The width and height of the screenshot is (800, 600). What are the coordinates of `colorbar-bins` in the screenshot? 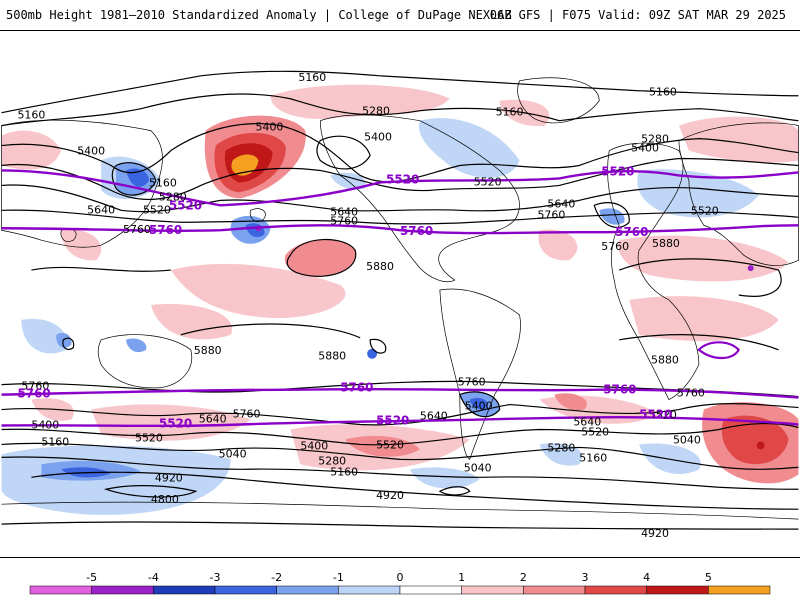 It's located at (400, 590).